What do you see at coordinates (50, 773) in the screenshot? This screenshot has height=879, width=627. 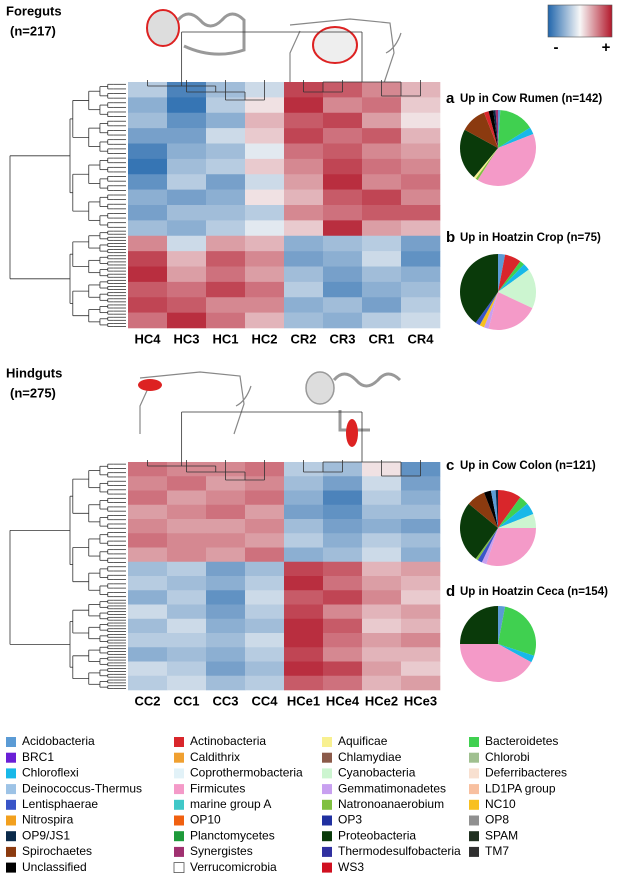 I see `legend-label: Chloroflexi` at bounding box center [50, 773].